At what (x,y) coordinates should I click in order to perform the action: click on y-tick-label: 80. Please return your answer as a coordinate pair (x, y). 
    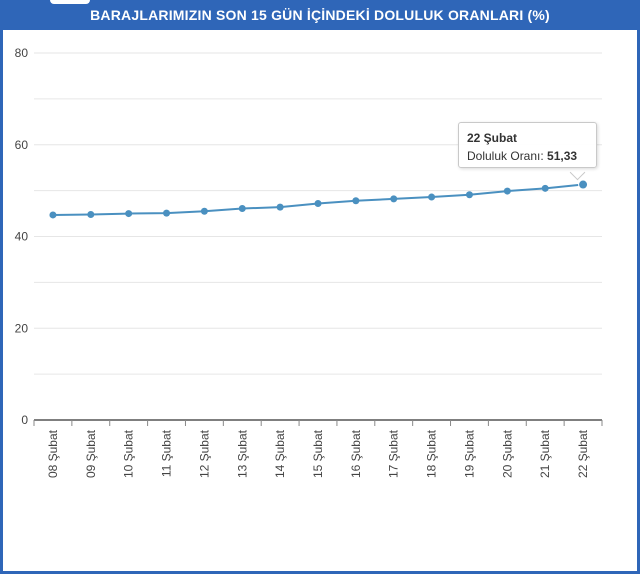
    Looking at the image, I should click on (22, 53).